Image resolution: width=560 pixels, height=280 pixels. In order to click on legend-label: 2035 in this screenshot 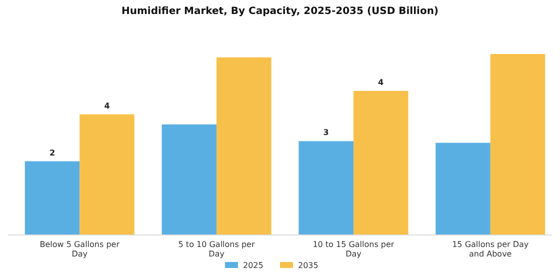, I will do `click(308, 265)`.